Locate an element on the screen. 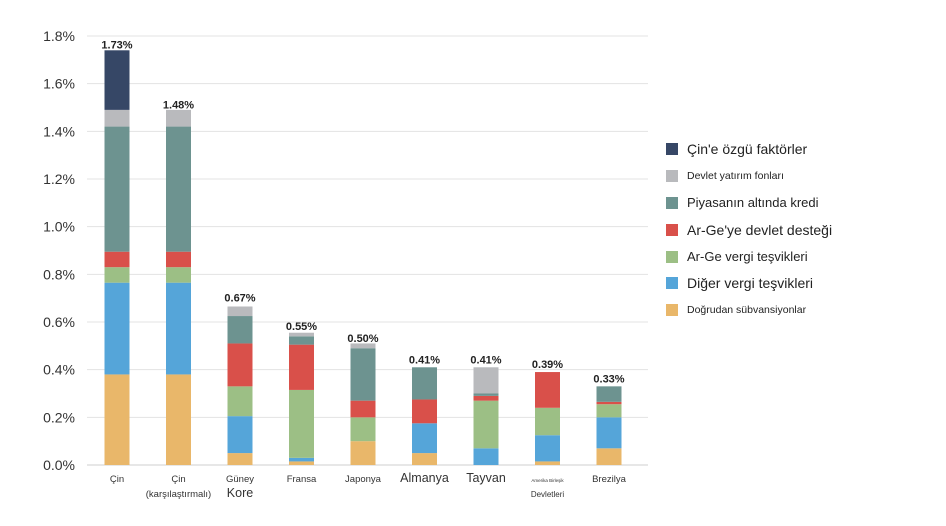  legend-label: Piyasanın altında kredi is located at coordinates (753, 203).